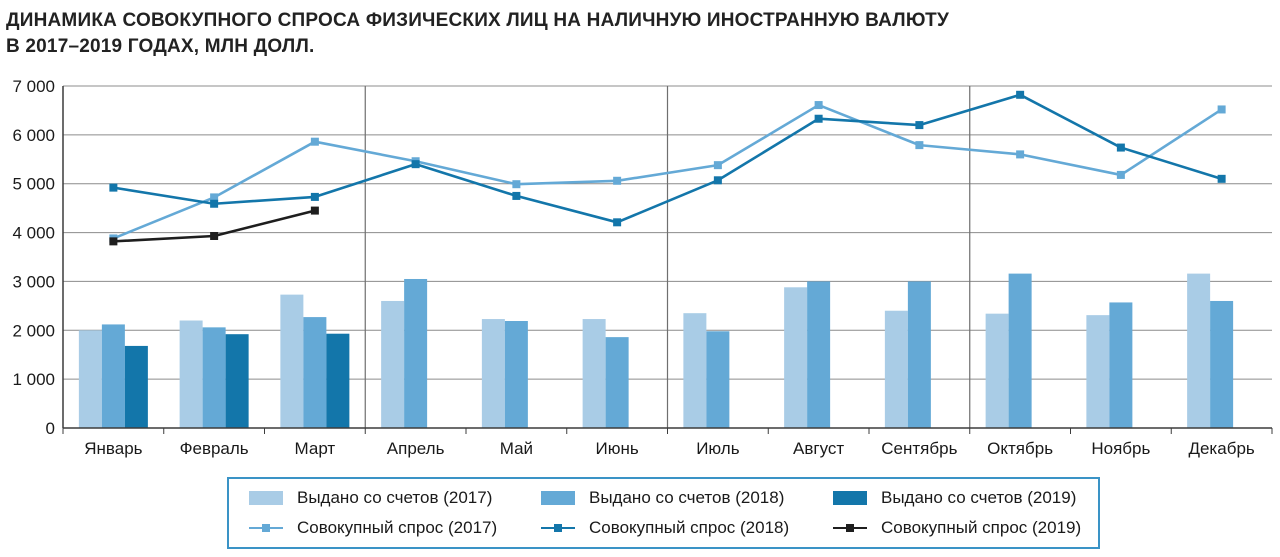 The image size is (1280, 557). I want to click on legend-swatch-line-2018, so click(558, 528).